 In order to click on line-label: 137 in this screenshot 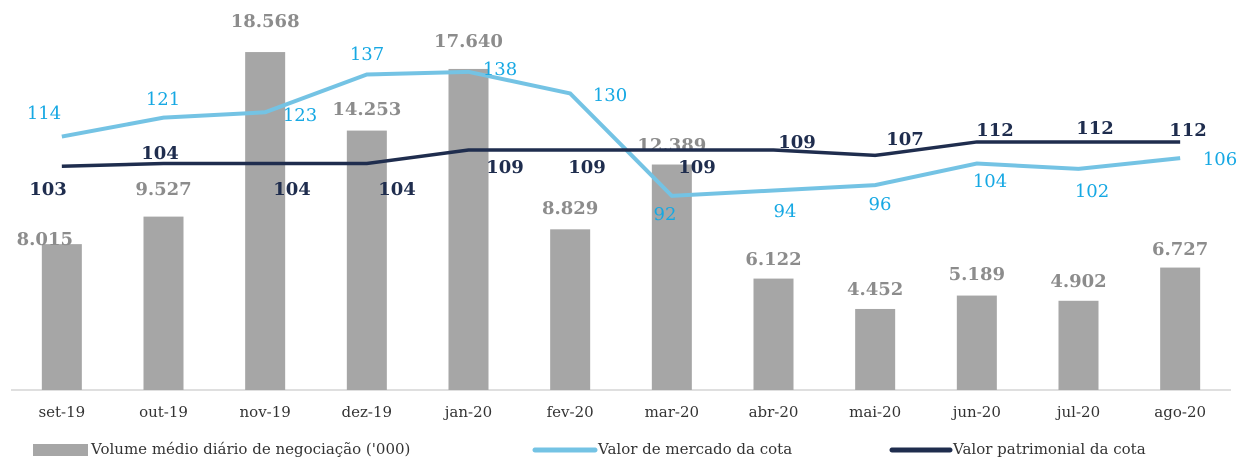, I will do `click(367, 54)`.